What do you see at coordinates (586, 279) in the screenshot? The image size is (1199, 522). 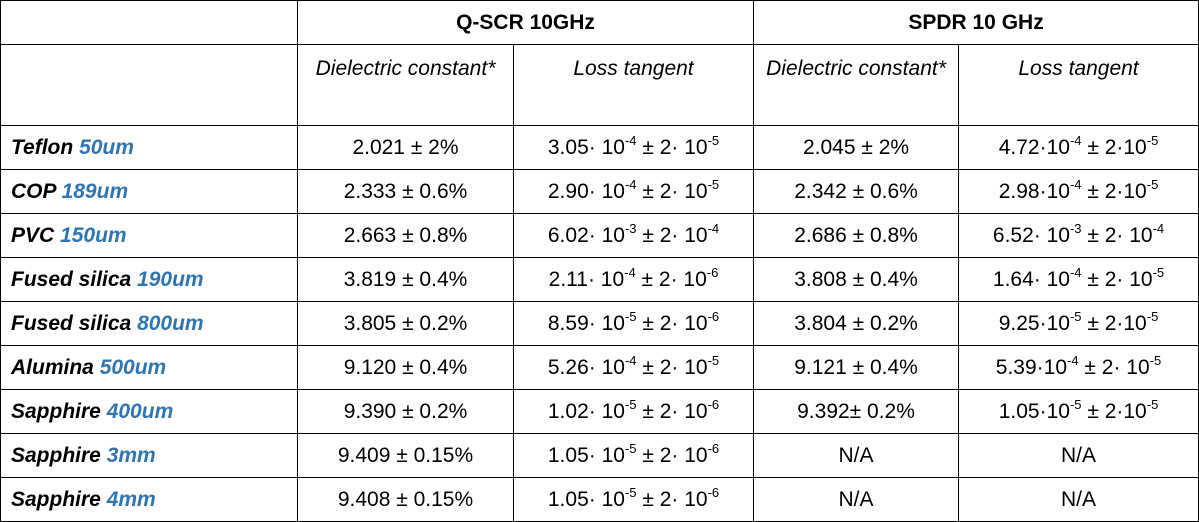 I see `value-text: 2.11· 10` at bounding box center [586, 279].